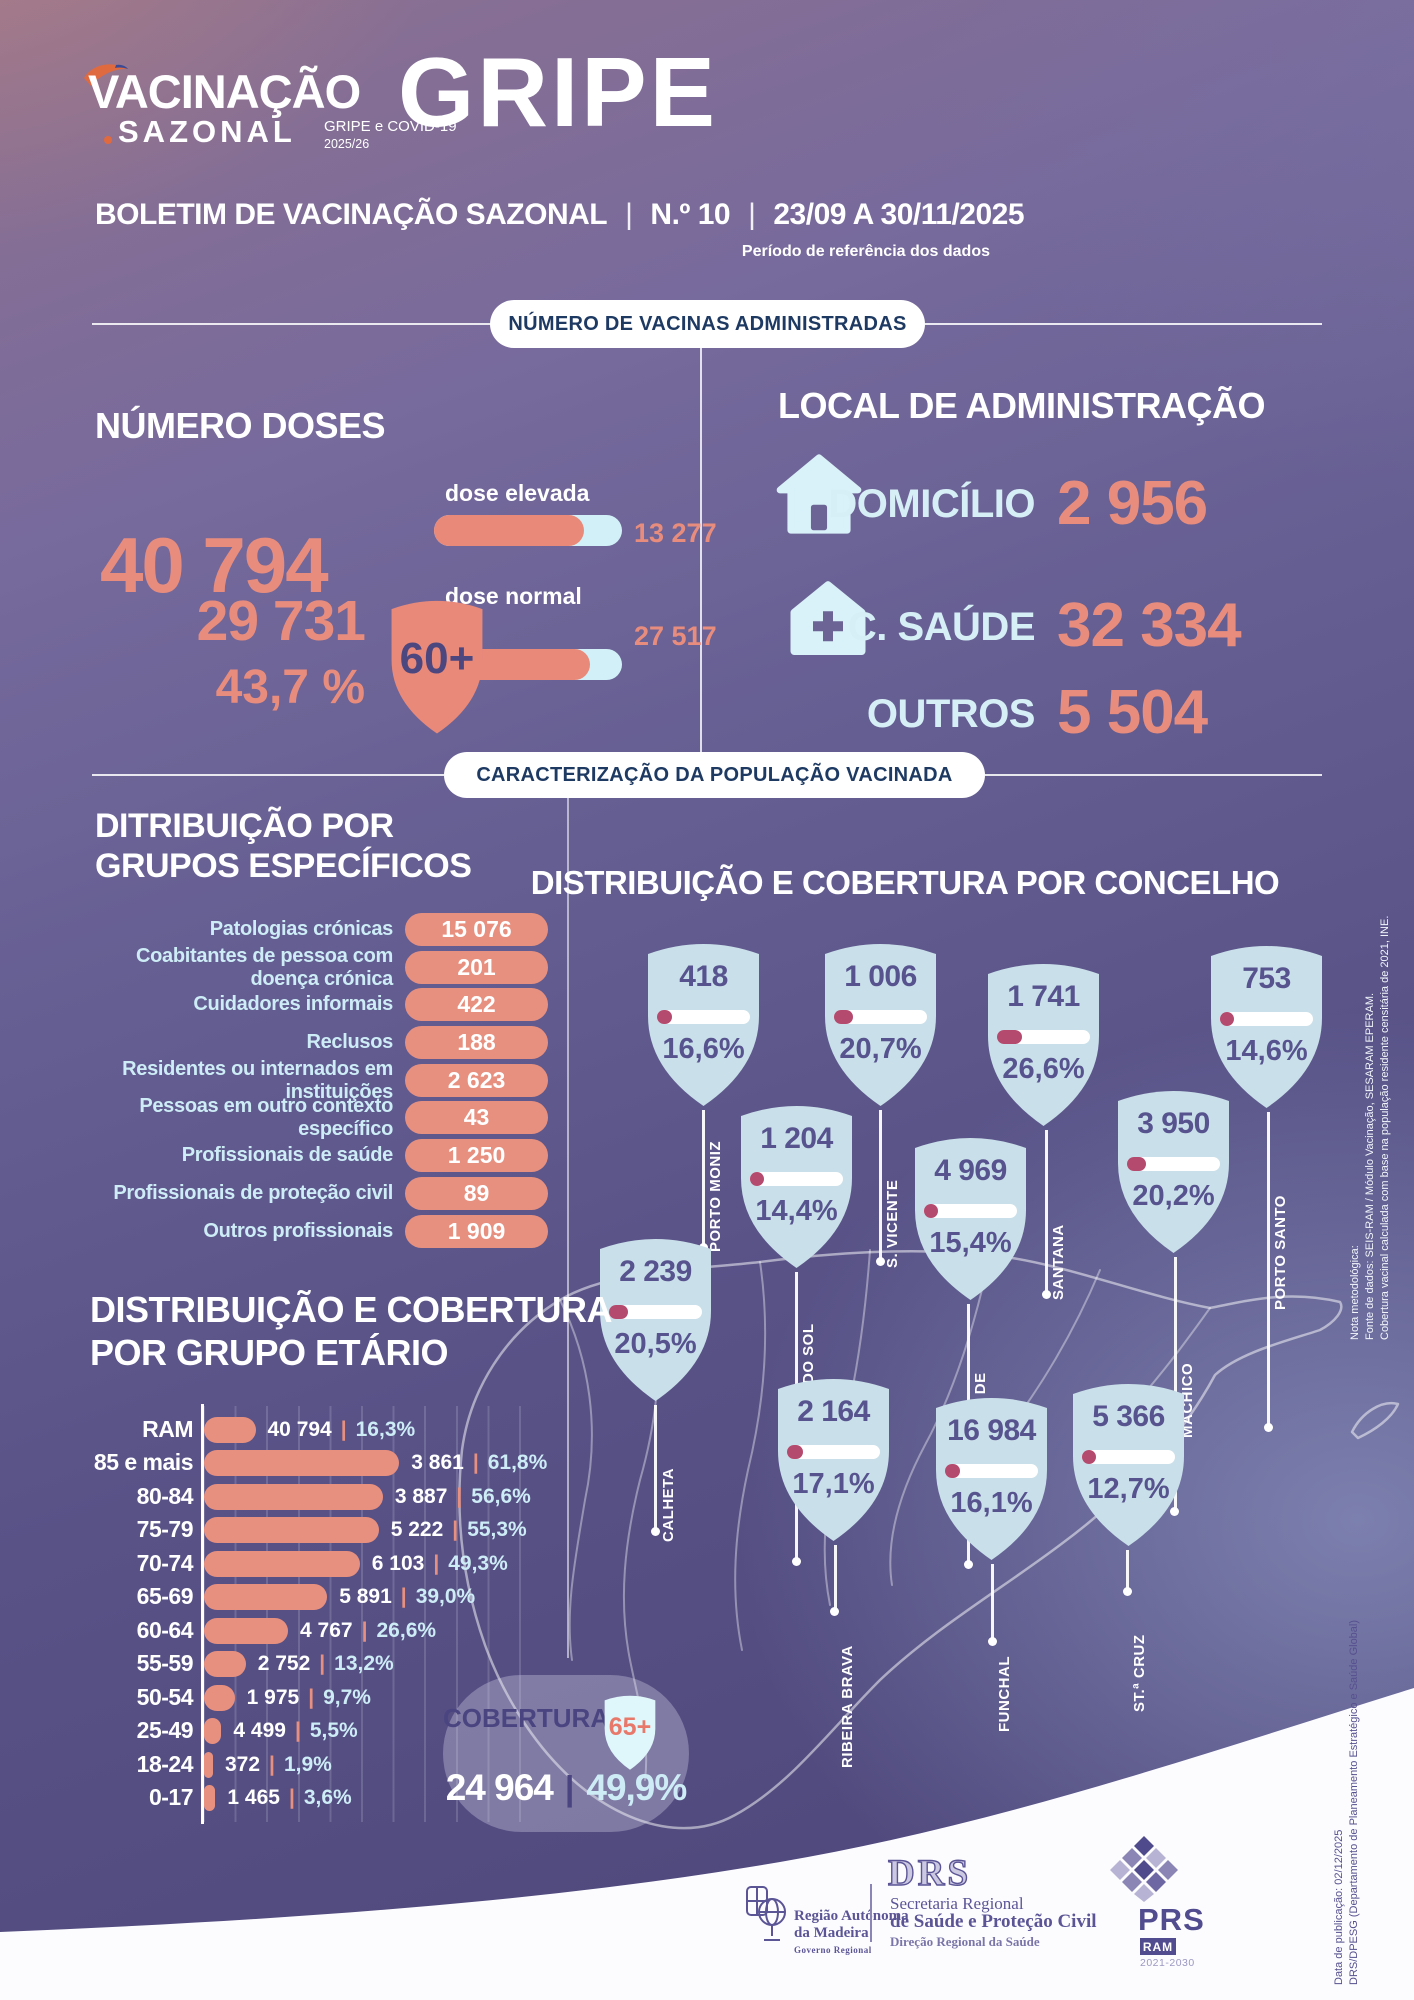 This screenshot has width=1414, height=2000. I want to click on concelho-value: 418, so click(703, 976).